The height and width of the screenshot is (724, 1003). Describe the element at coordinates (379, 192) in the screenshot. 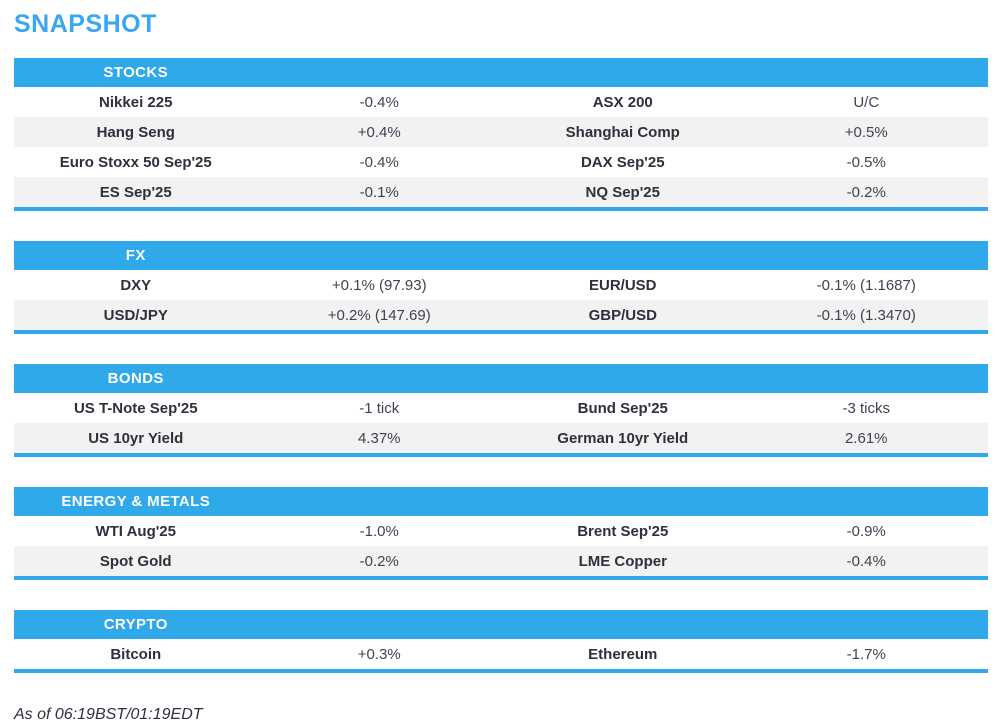

I see `instrument-value: -0.1%` at that location.